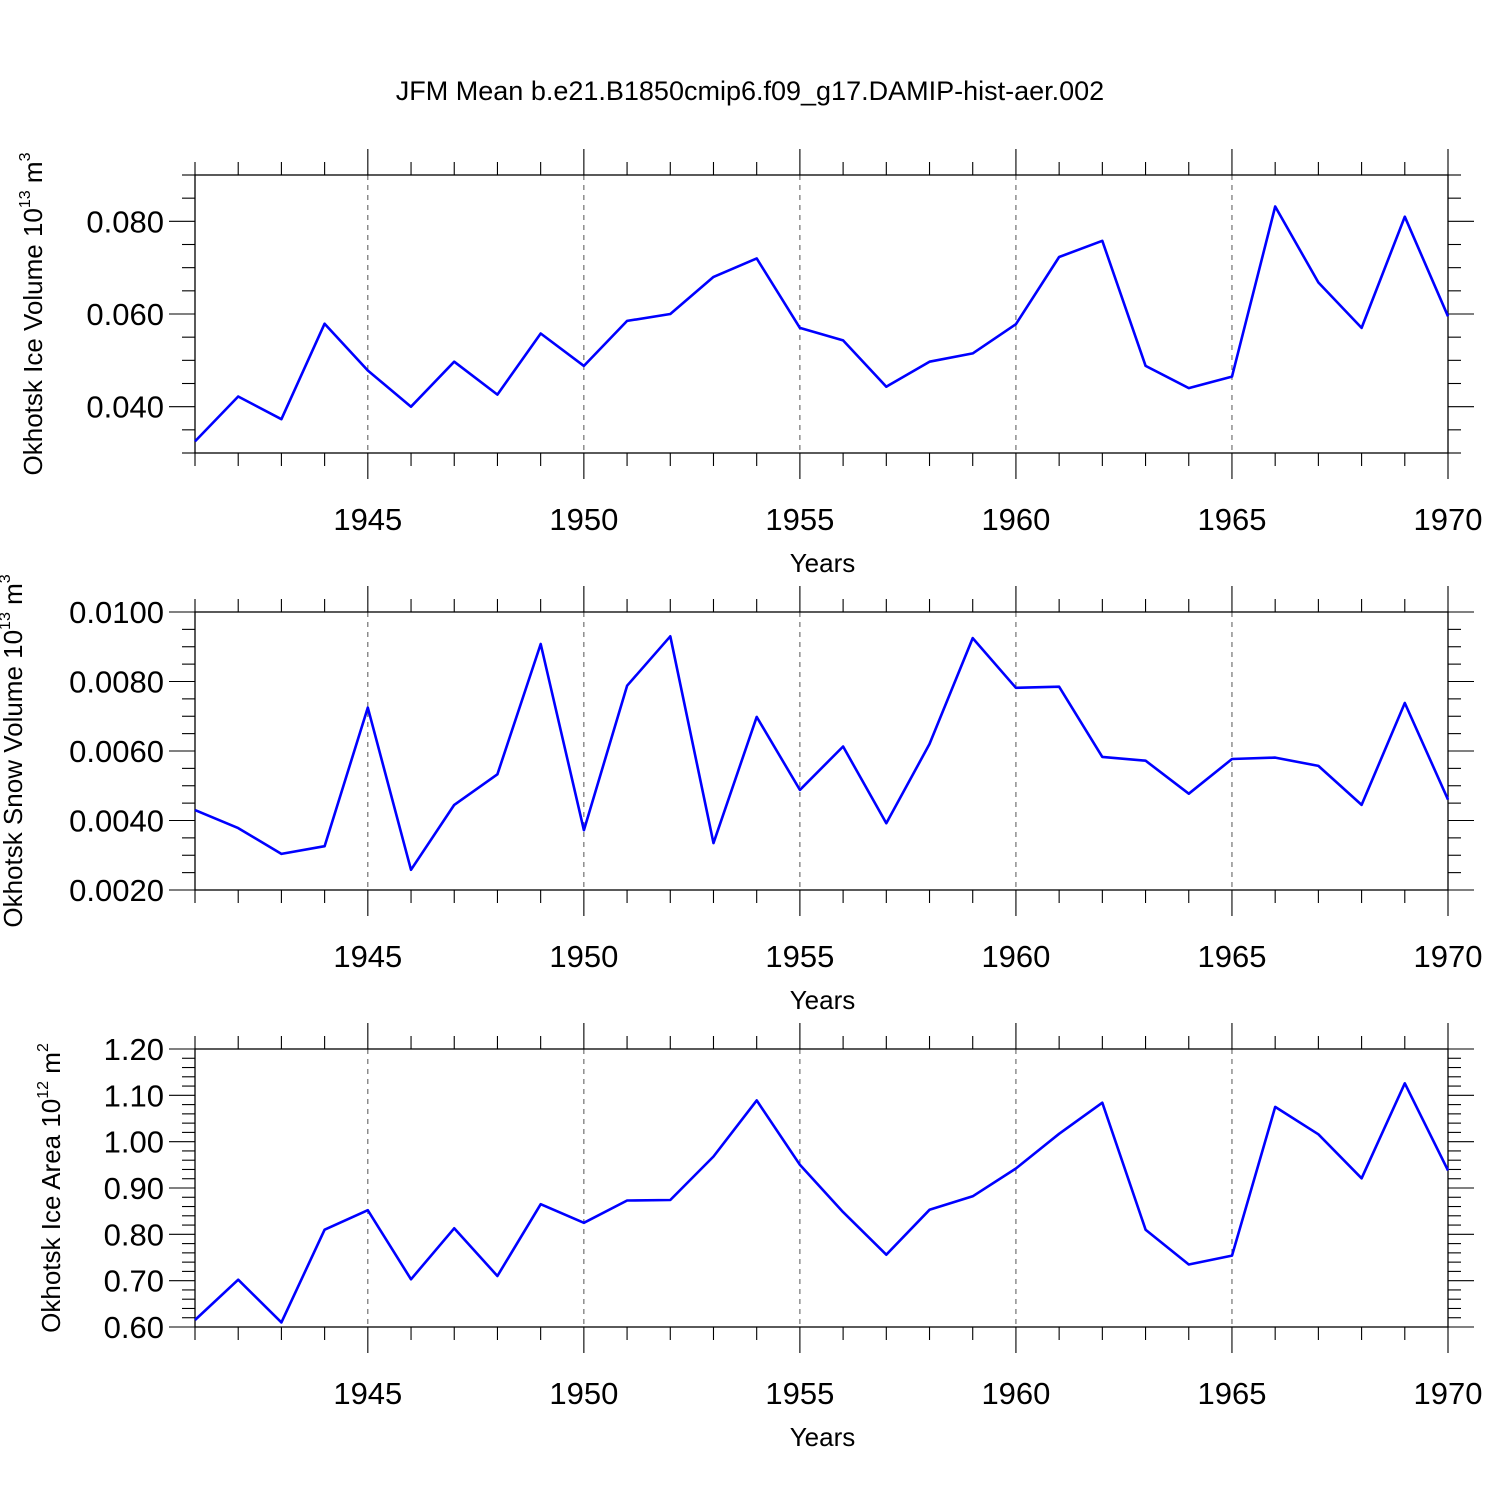 This screenshot has height=1500, width=1500. Describe the element at coordinates (32, 313) in the screenshot. I see `y-axis-label: Okhotsk Ice Volume 1013 m3` at that location.